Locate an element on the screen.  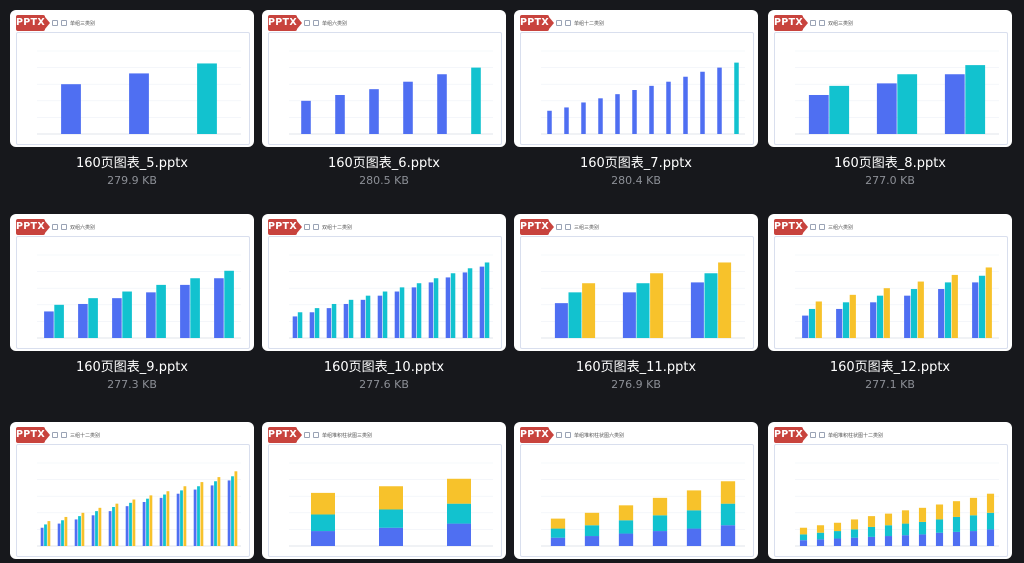
file-size: 279.9 KB is located at coordinates (132, 180).